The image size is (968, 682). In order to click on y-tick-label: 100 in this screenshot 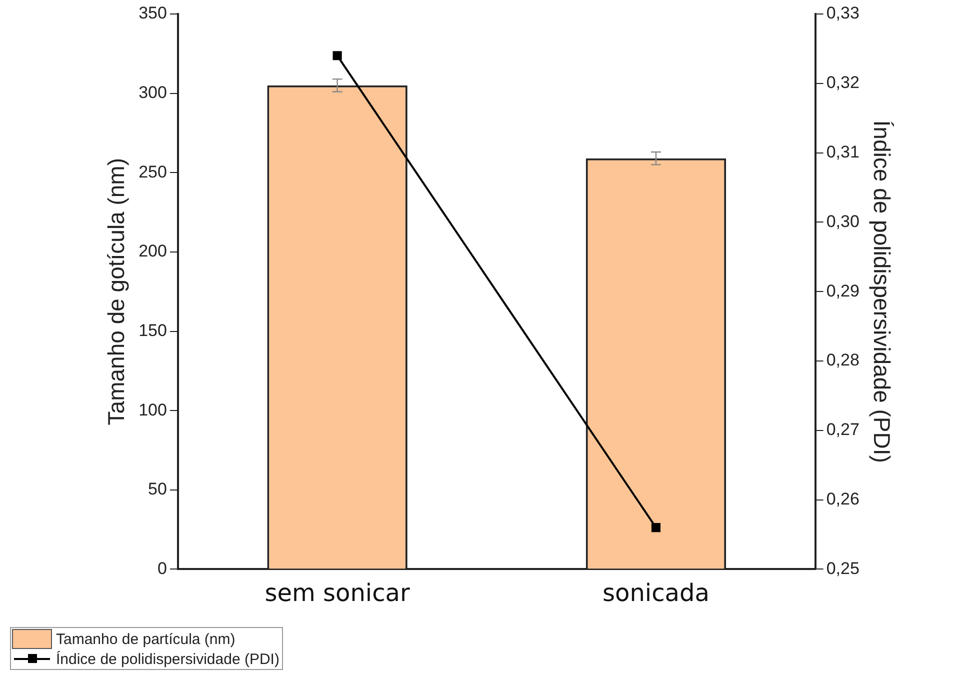, I will do `click(152, 410)`.